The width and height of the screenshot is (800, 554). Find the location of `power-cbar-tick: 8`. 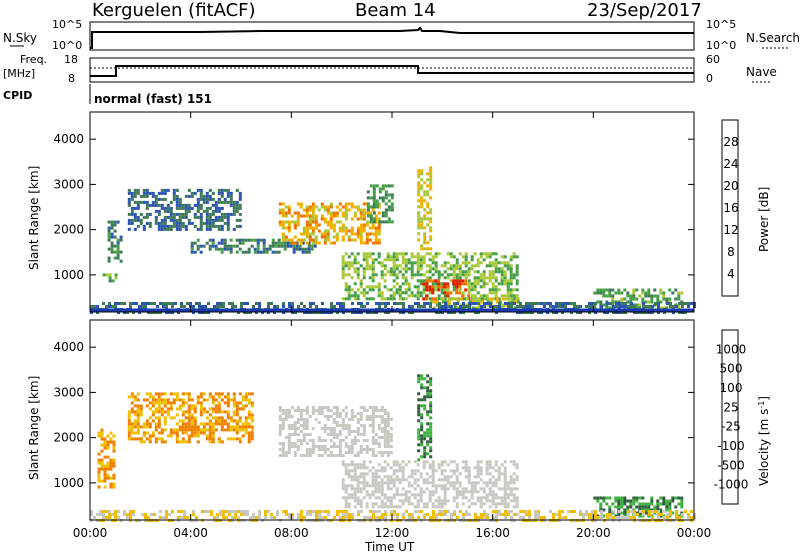

power-cbar-tick: 8 is located at coordinates (731, 252).